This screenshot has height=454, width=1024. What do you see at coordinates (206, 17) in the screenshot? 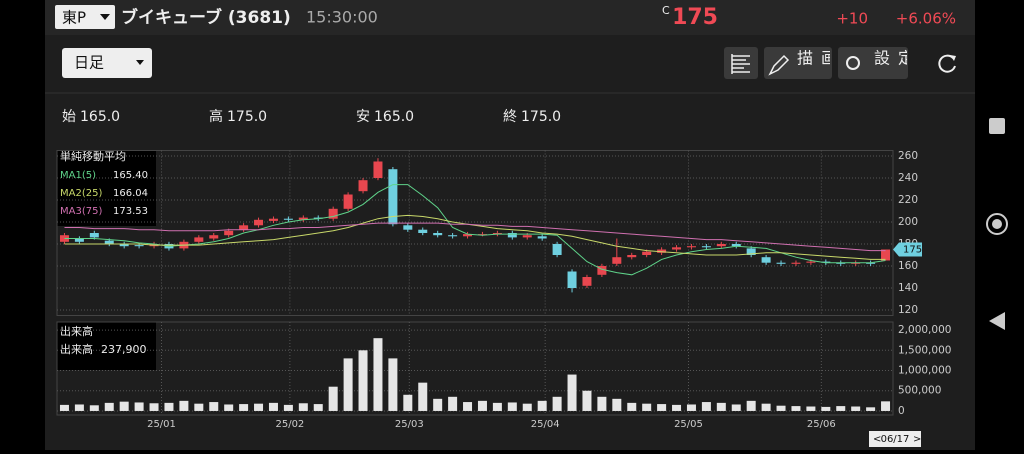
I see `stock-name: ブイキューブ (3681)` at bounding box center [206, 17].